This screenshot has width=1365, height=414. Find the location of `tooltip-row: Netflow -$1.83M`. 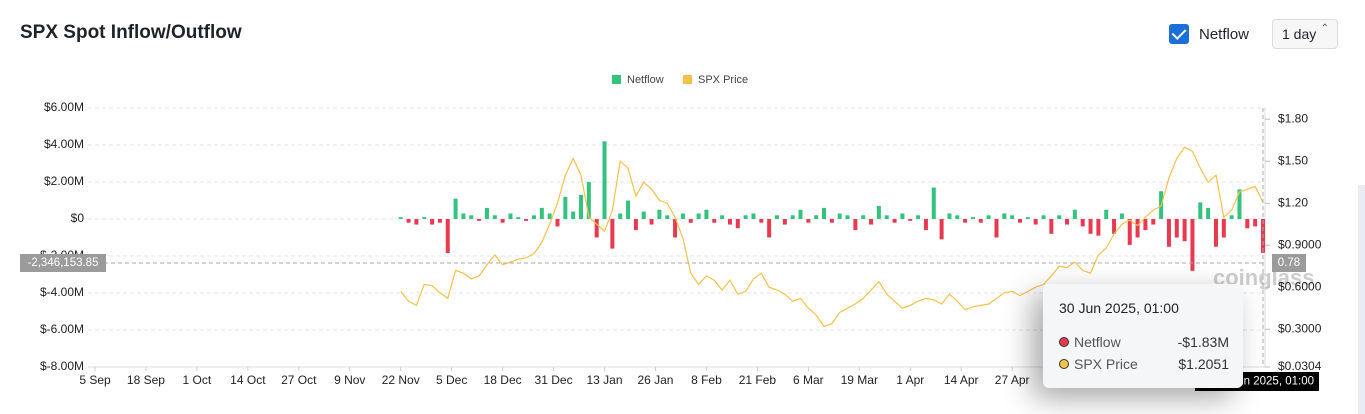

tooltip-row: Netflow -$1.83M is located at coordinates (1144, 342).